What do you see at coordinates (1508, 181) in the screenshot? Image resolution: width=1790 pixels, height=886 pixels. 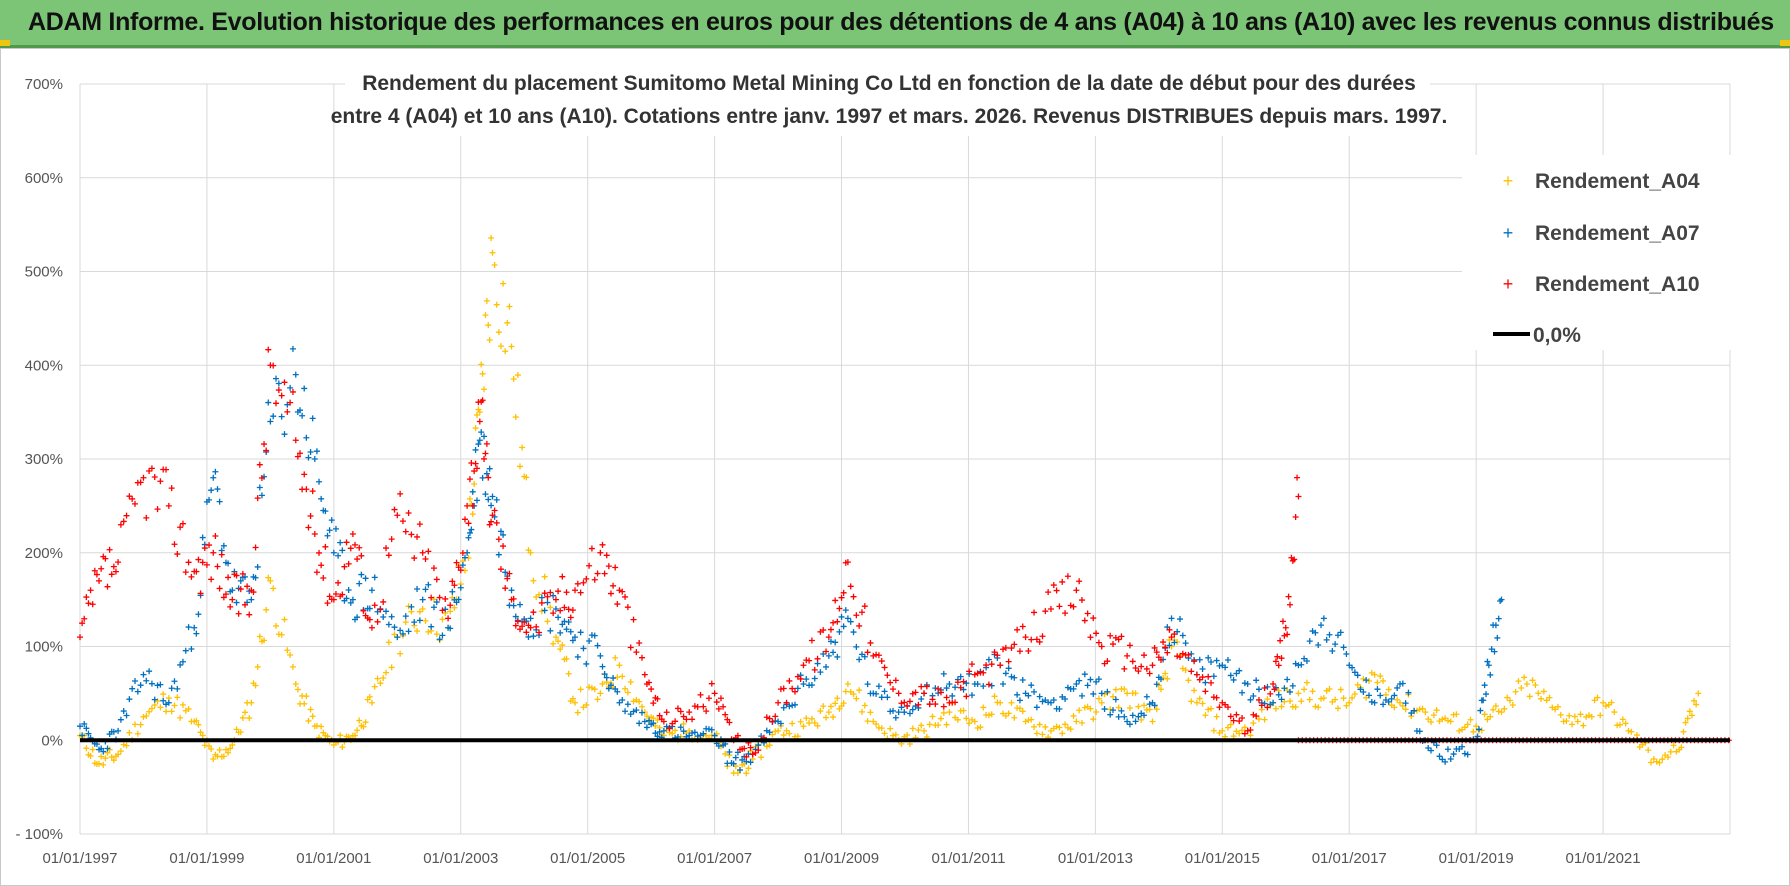 I see `legend-marker-a04: +` at bounding box center [1508, 181].